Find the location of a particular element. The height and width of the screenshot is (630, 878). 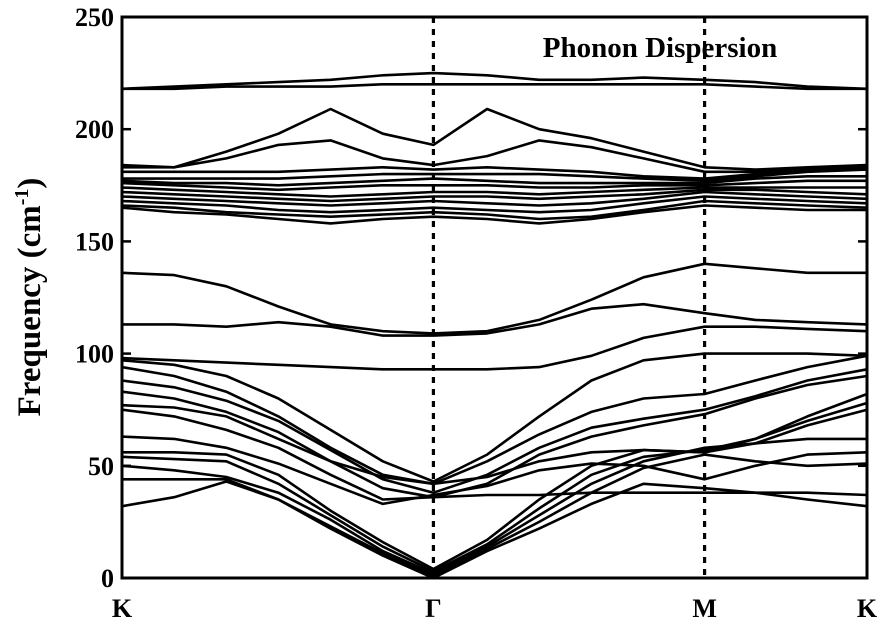

x-tick-label: M is located at coordinates (704, 608).